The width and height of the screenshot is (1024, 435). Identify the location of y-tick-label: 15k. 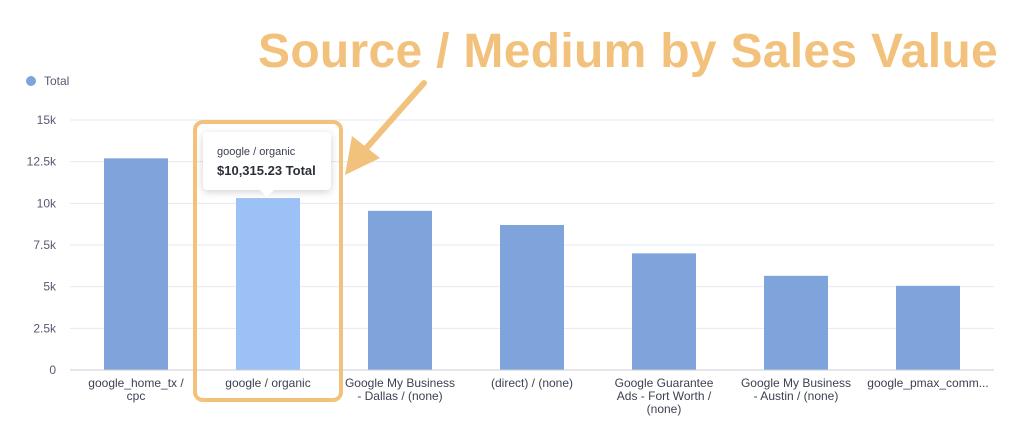
(47, 120).